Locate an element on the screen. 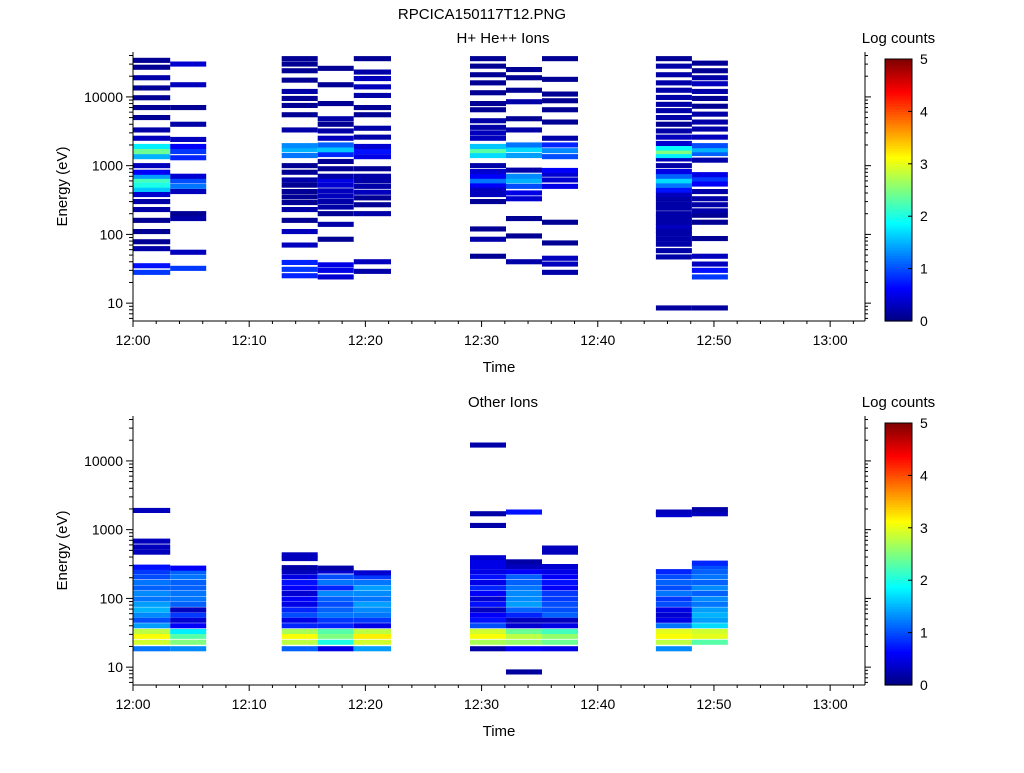 The image size is (1024, 773). x-tick-label: 12:40 is located at coordinates (597, 340).